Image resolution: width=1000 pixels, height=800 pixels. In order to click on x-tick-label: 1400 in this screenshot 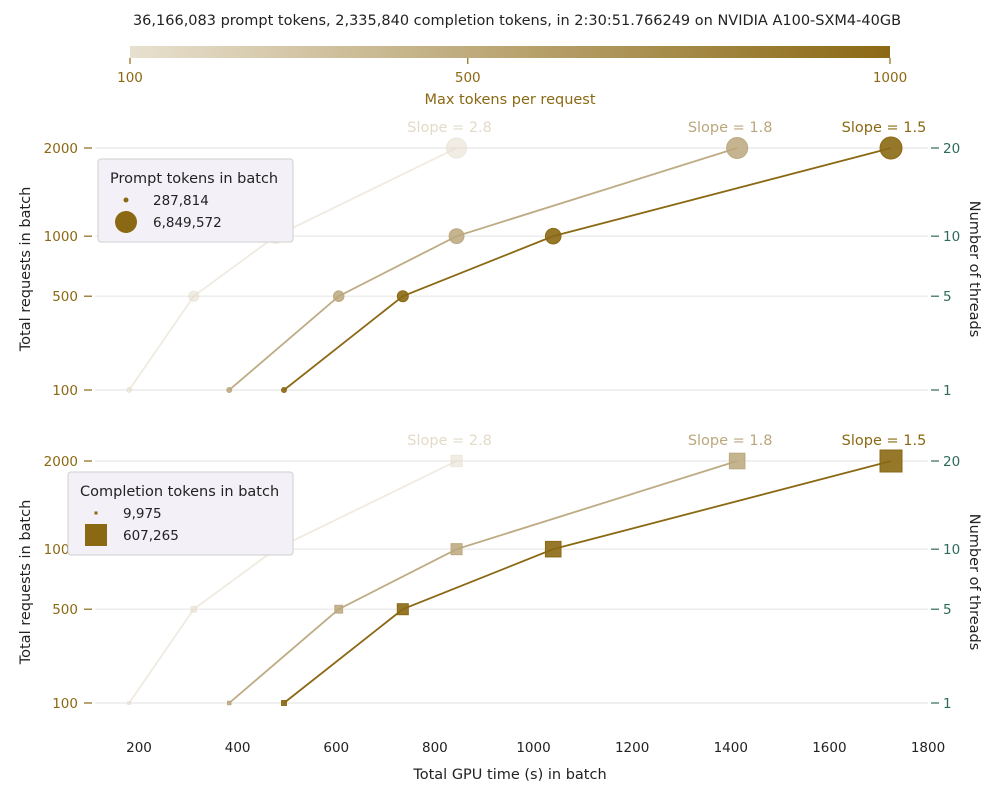, I will do `click(731, 748)`.